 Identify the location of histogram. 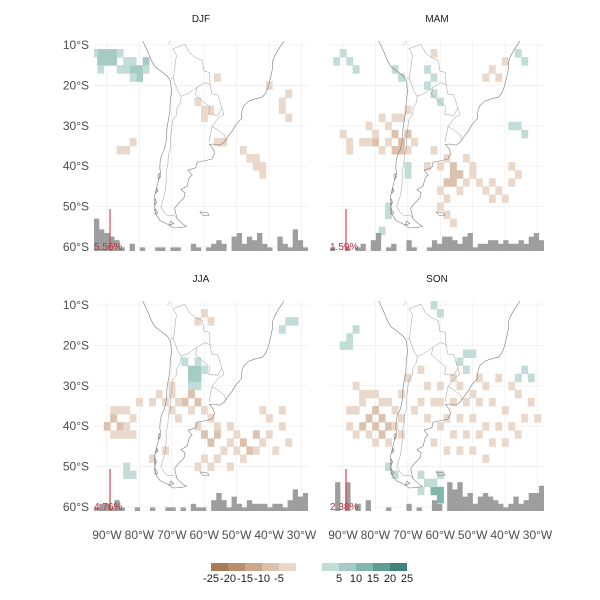
(201, 234).